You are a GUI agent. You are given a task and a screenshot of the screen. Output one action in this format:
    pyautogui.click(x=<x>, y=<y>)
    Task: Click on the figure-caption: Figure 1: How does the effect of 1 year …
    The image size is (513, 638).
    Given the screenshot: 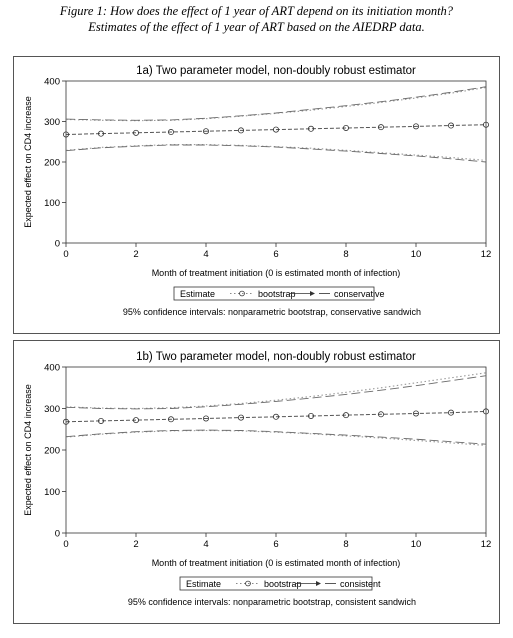 What is the action you would take?
    pyautogui.click(x=256, y=19)
    